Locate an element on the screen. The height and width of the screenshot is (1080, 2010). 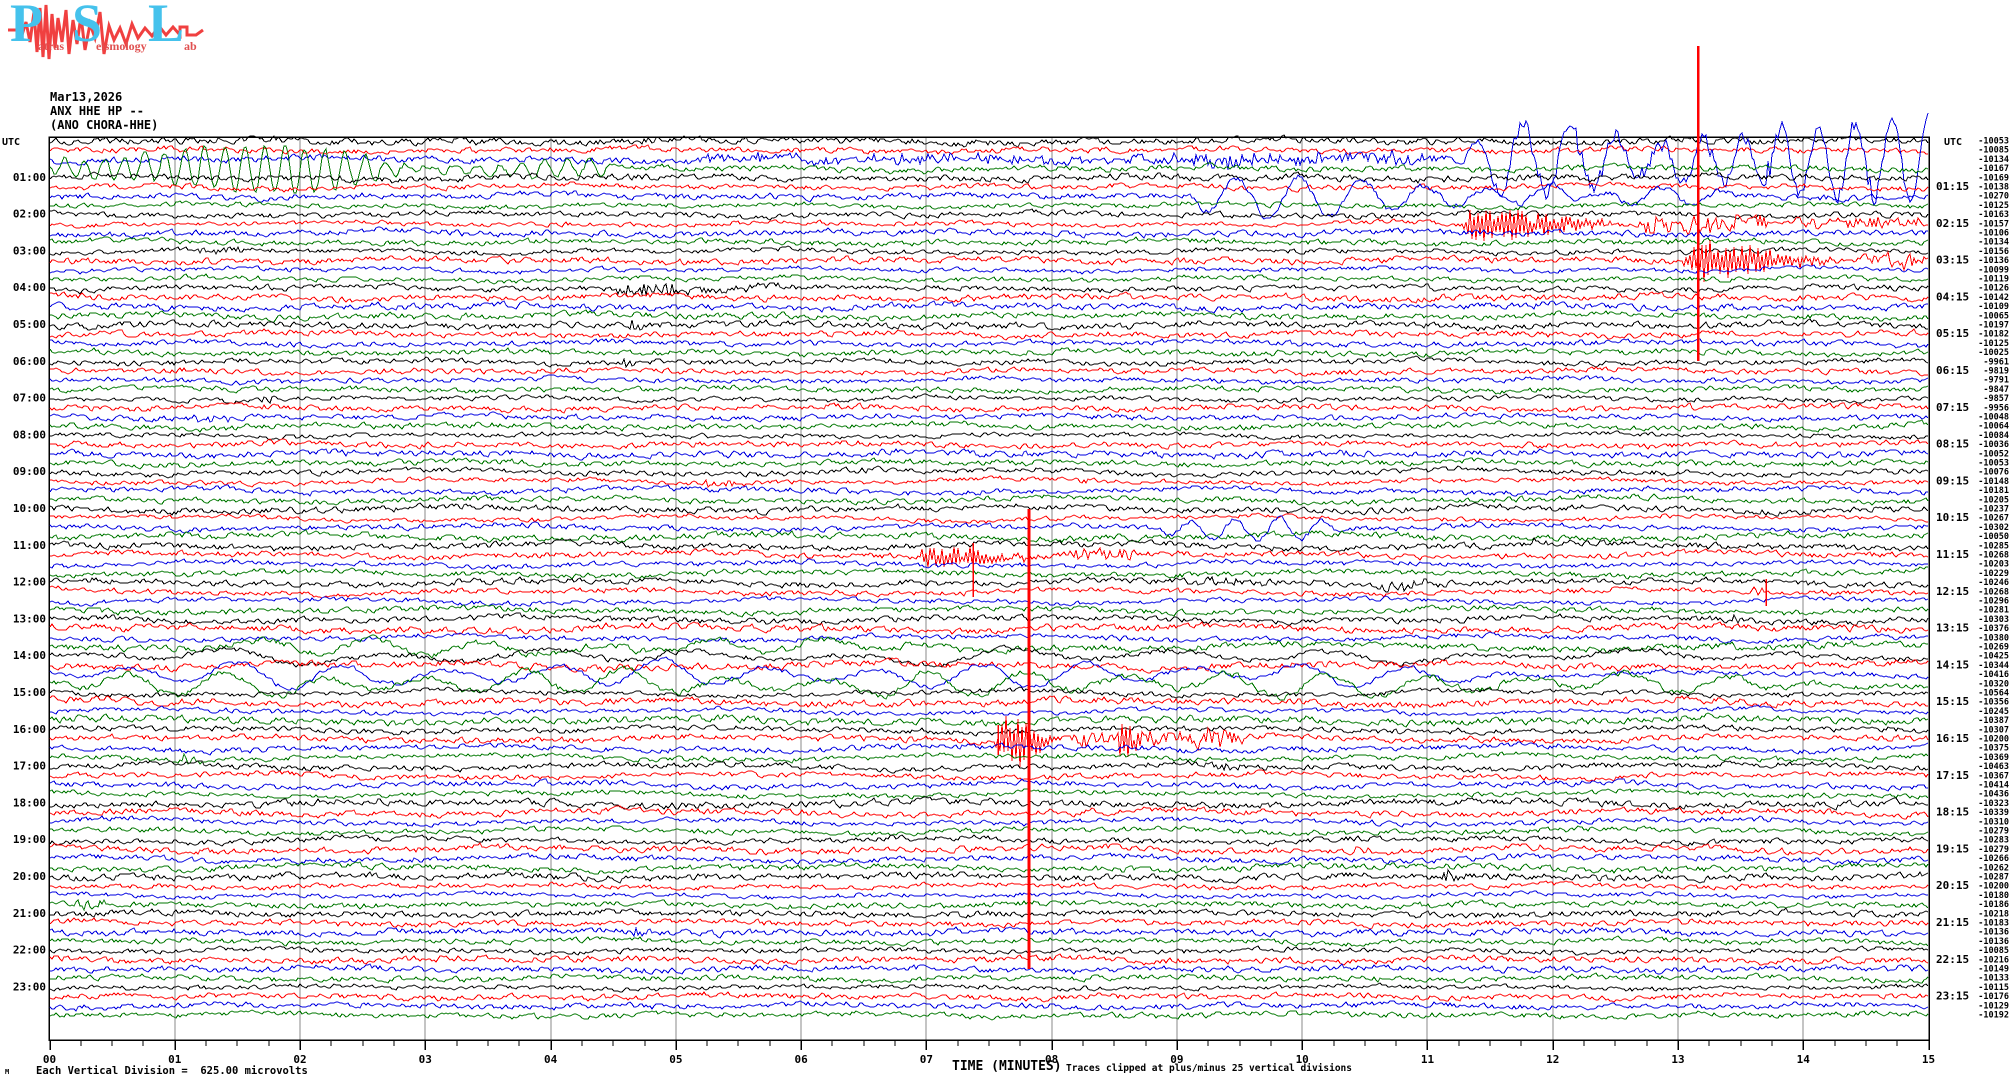
psl-logo: P S L atras eismology ab is located at coordinates (110, 31).